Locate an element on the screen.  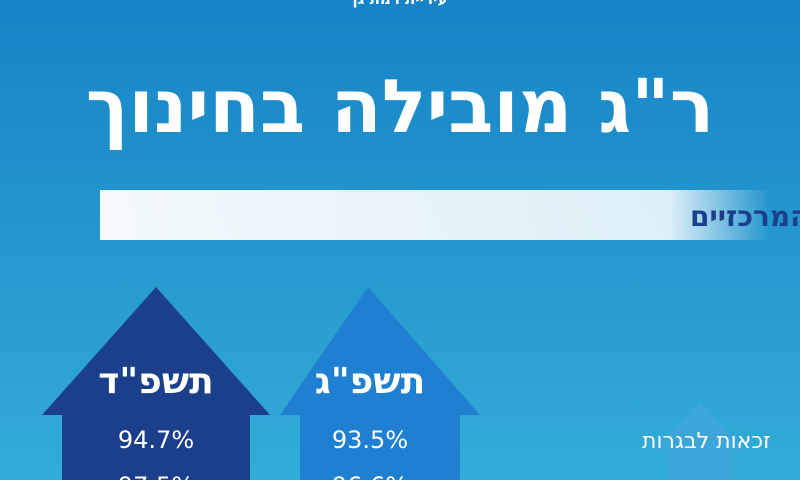
title: ר"ג מובילה בחינוך is located at coordinates (400, 107).